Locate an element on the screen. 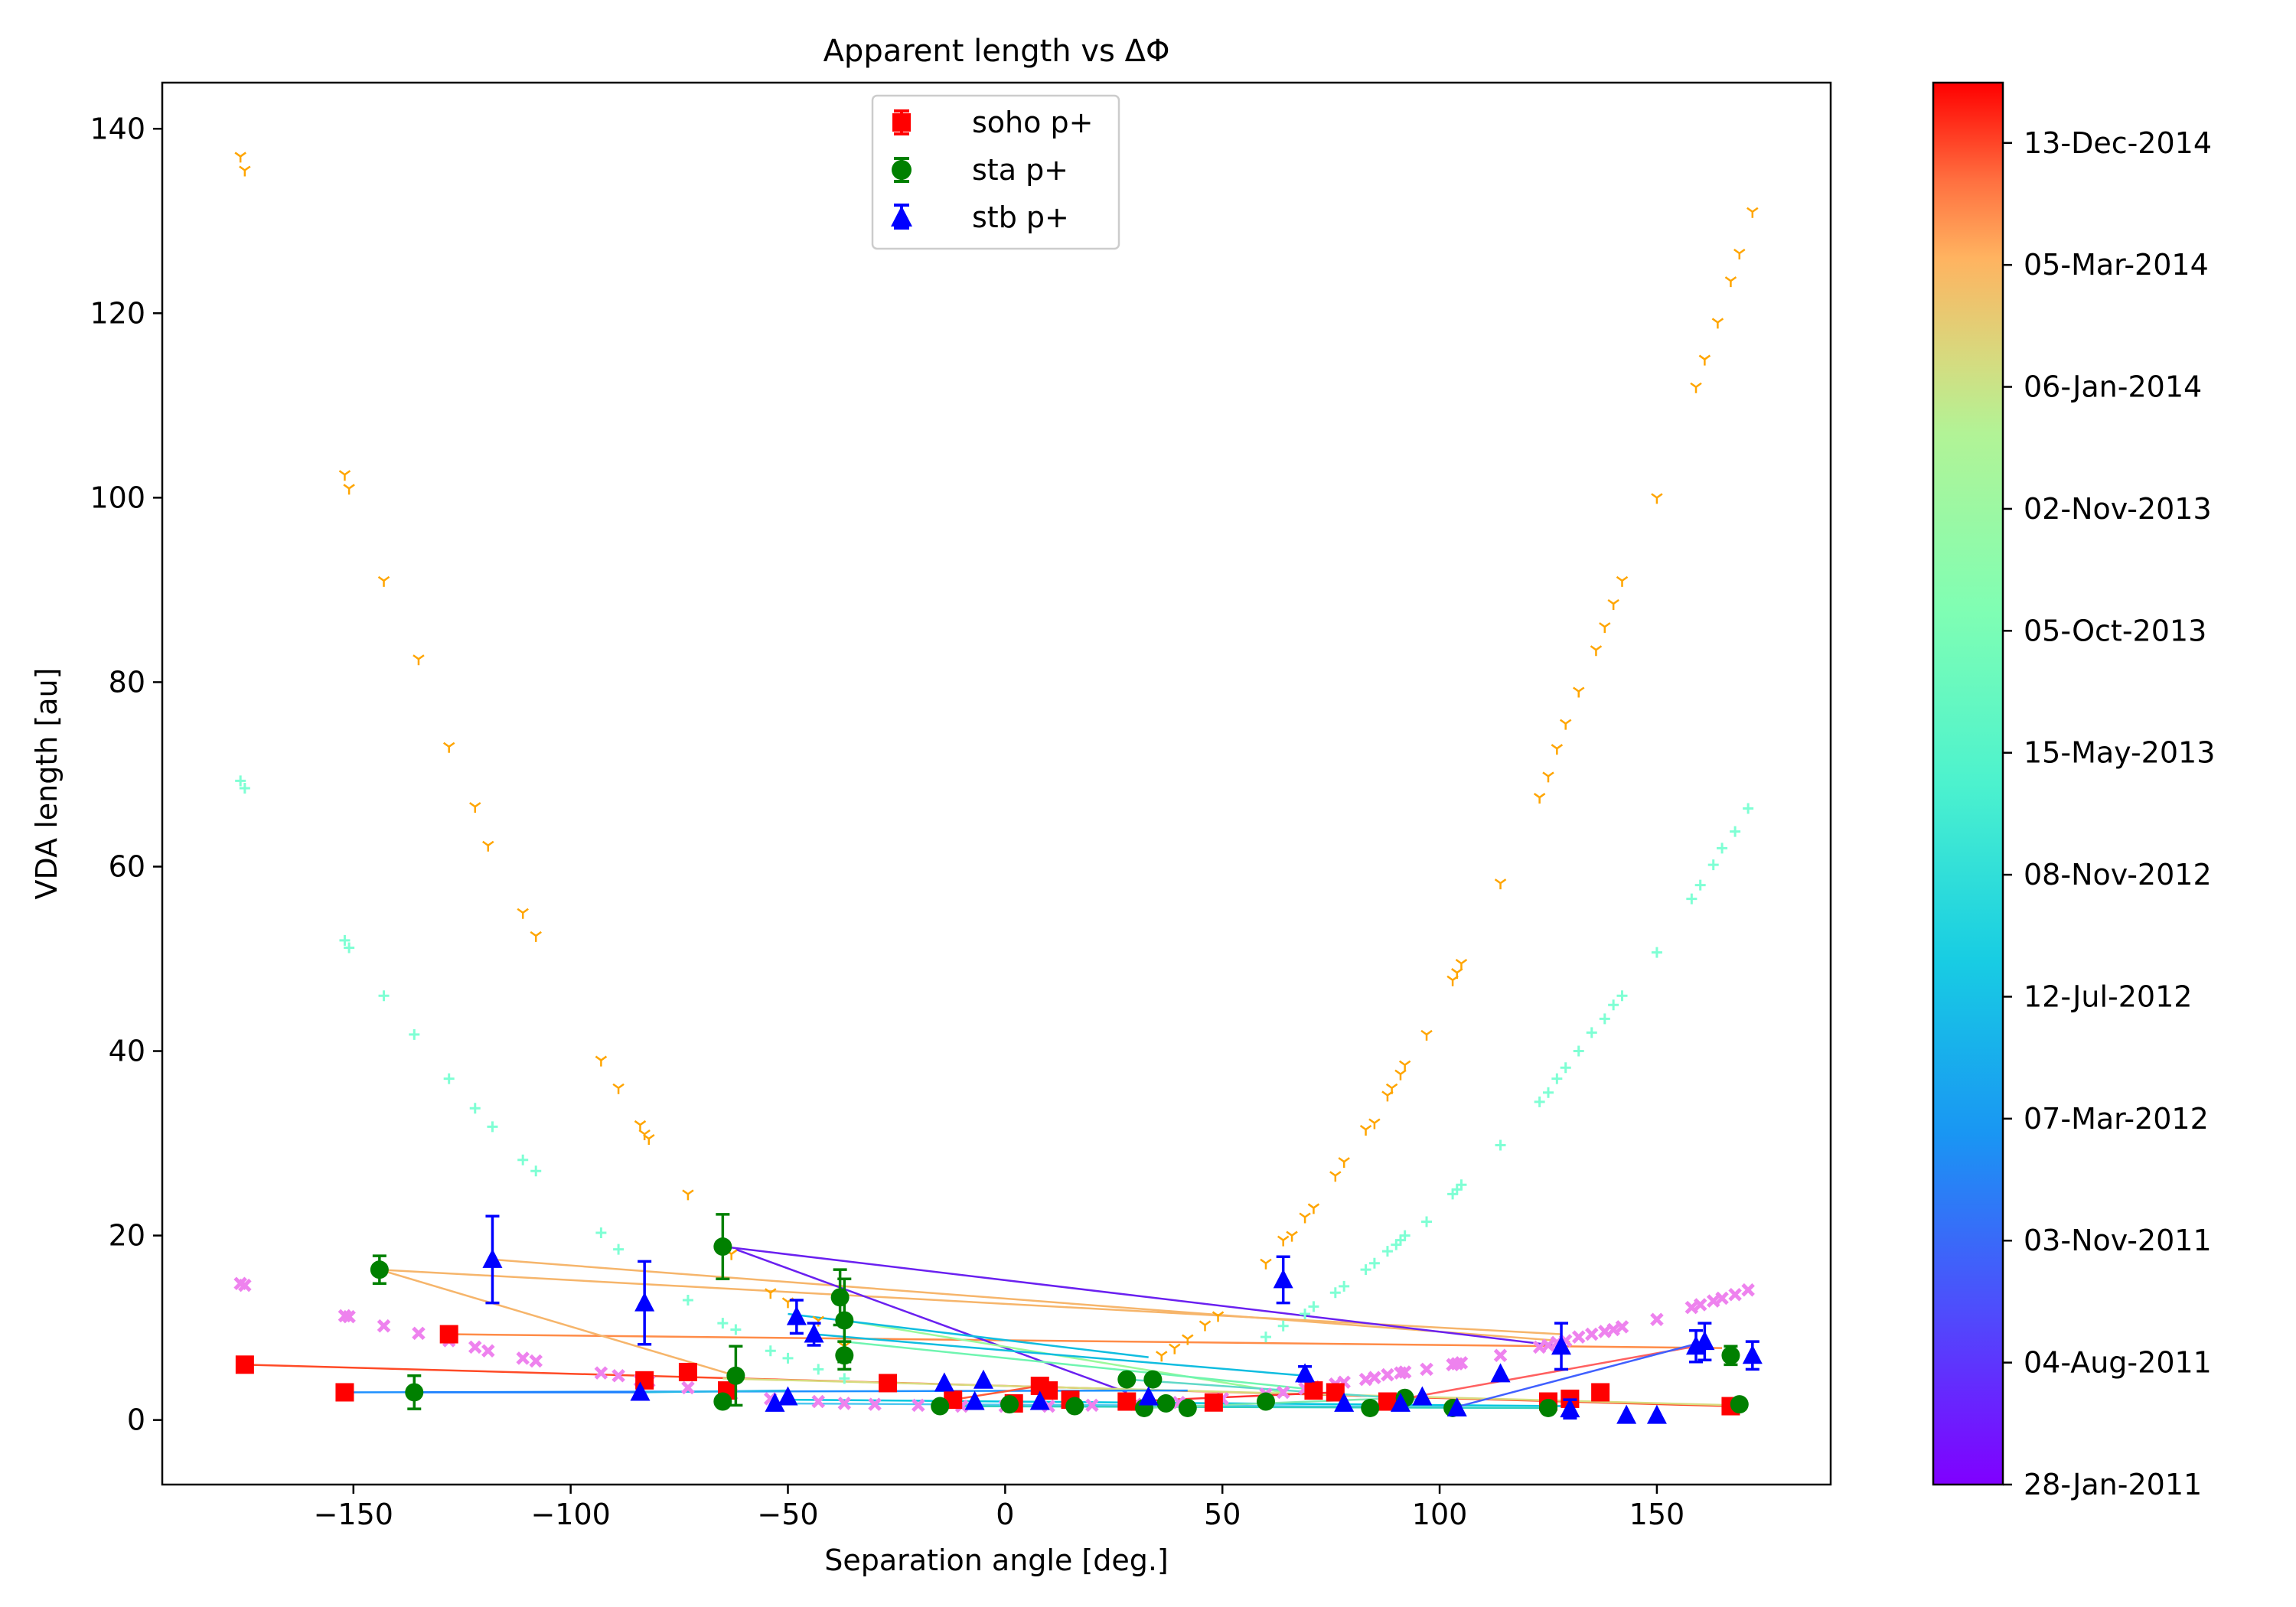  x-tick-label: 0 is located at coordinates (1005, 1514).